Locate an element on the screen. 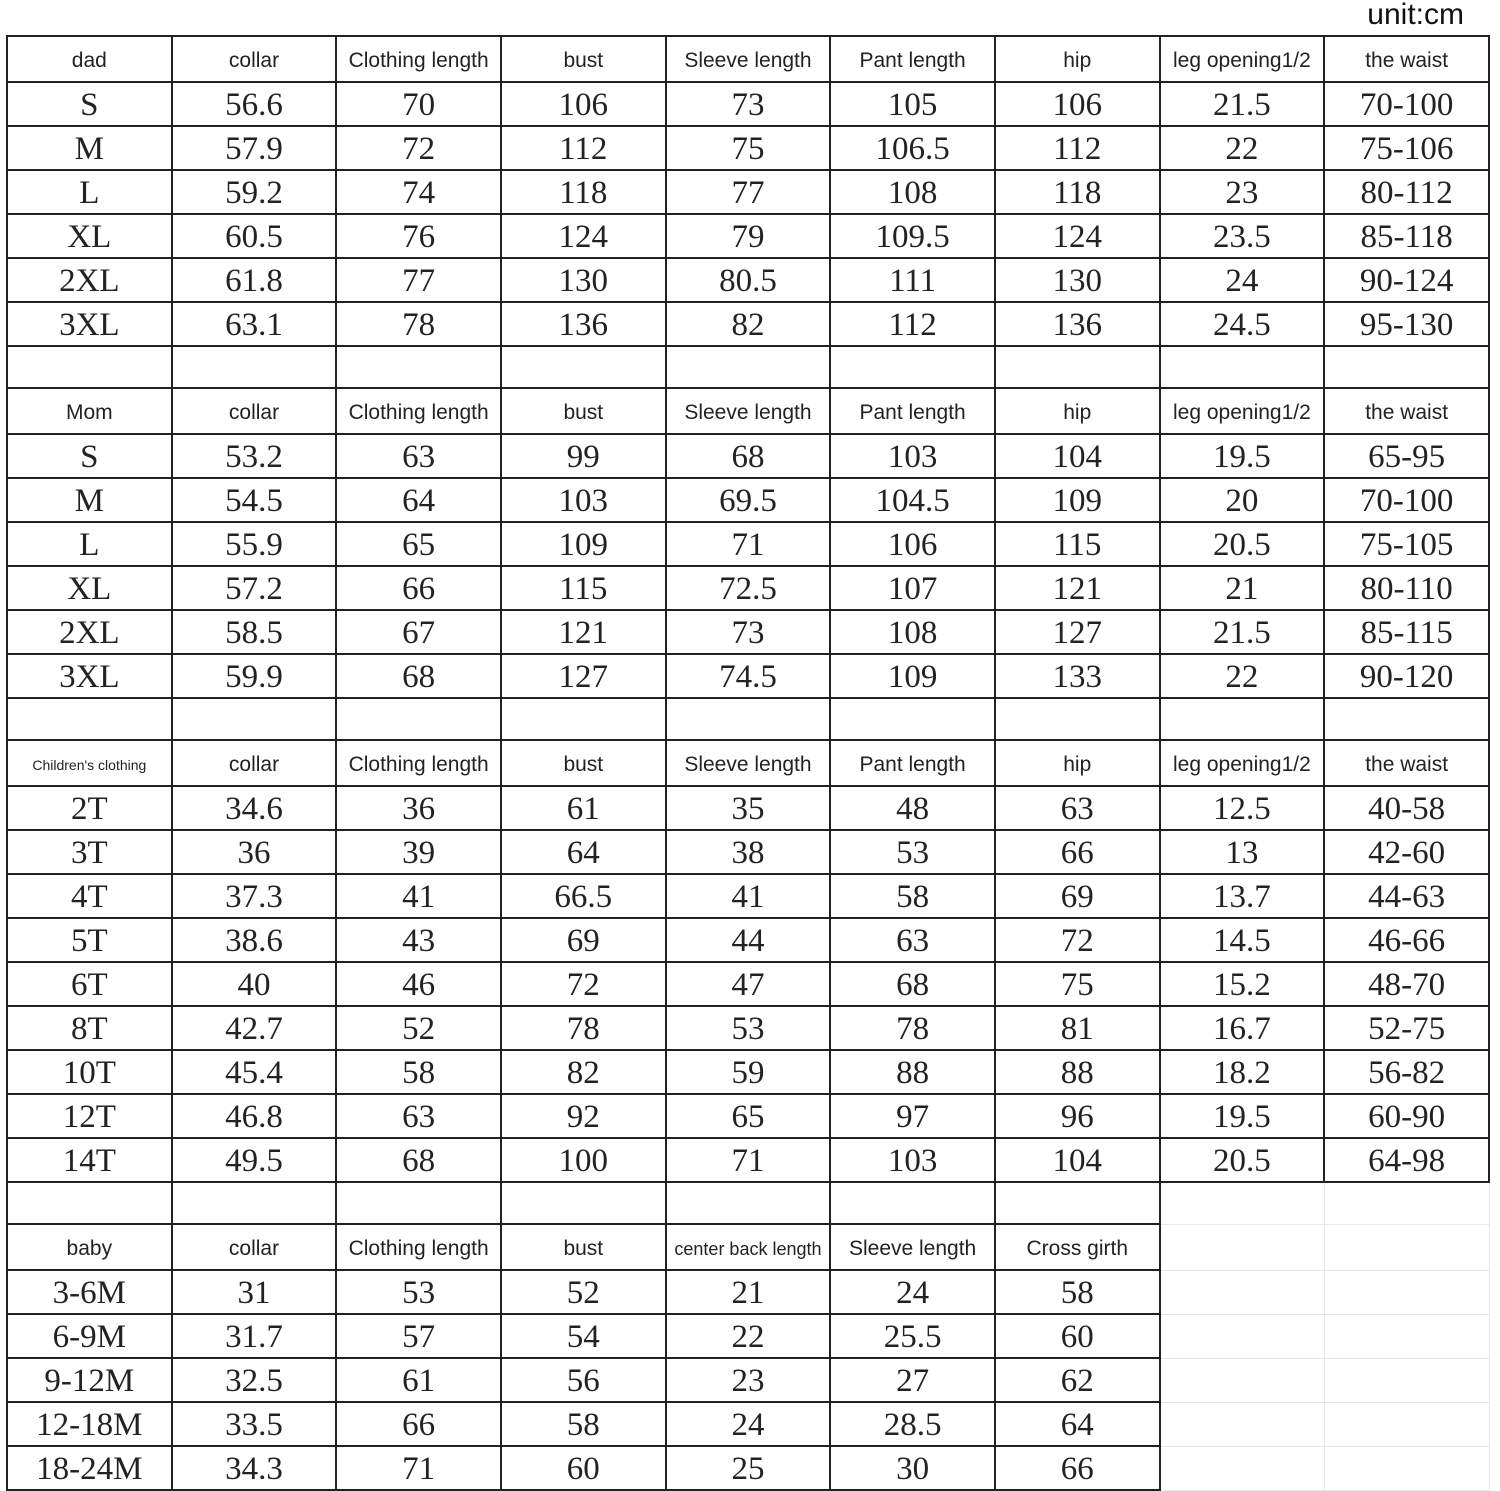  column-header: Children's clothing is located at coordinates (89, 763).